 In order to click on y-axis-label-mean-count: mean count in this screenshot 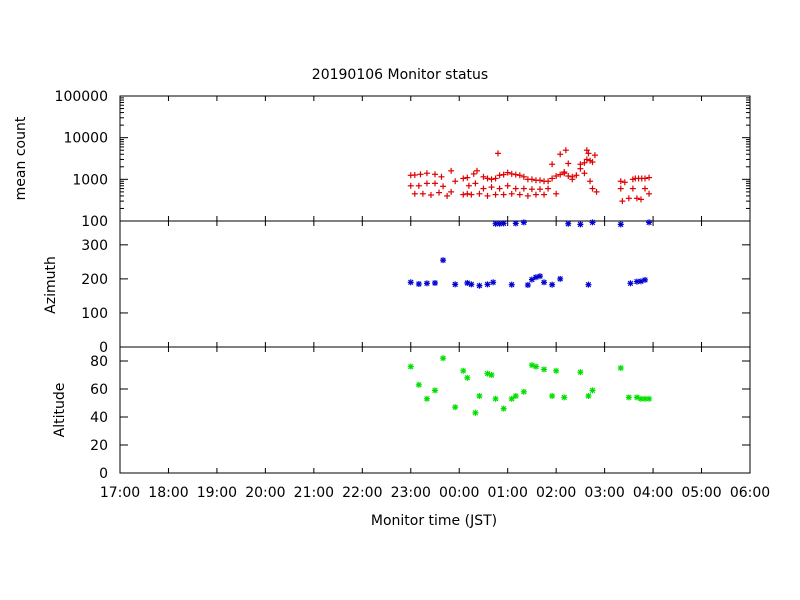, I will do `click(21, 158)`.